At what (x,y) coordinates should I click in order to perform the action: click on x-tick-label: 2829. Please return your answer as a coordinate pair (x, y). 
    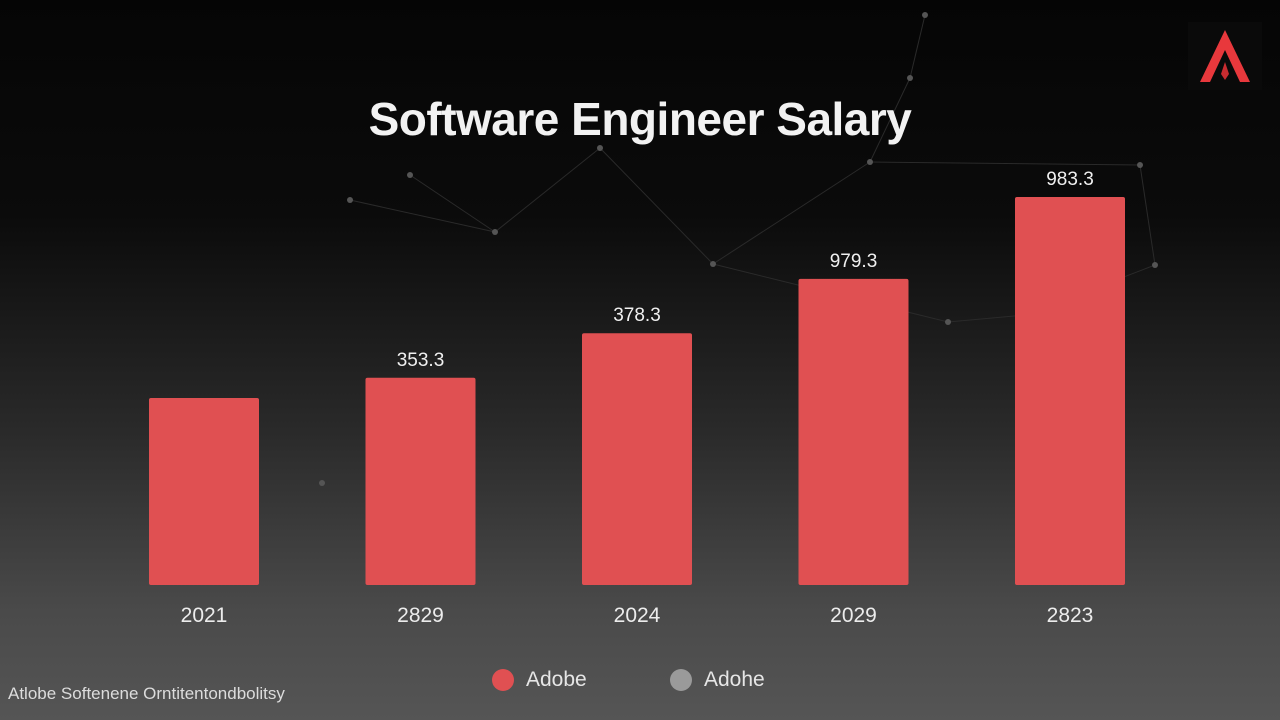
    Looking at the image, I should click on (420, 615).